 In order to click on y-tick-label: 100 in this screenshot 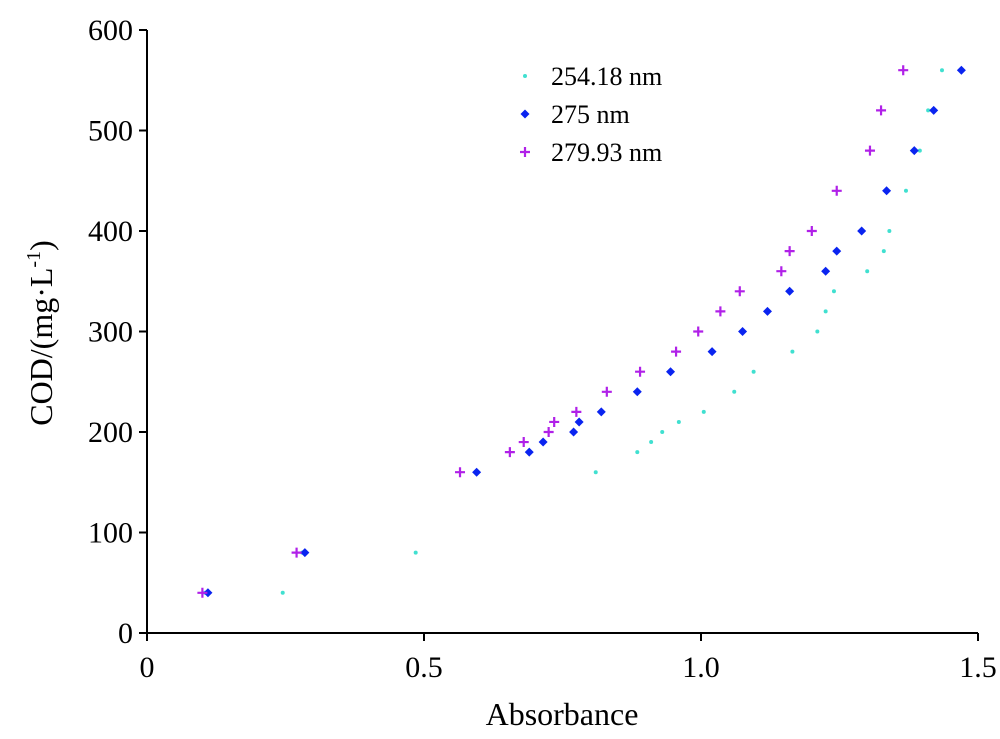, I will do `click(110, 533)`.